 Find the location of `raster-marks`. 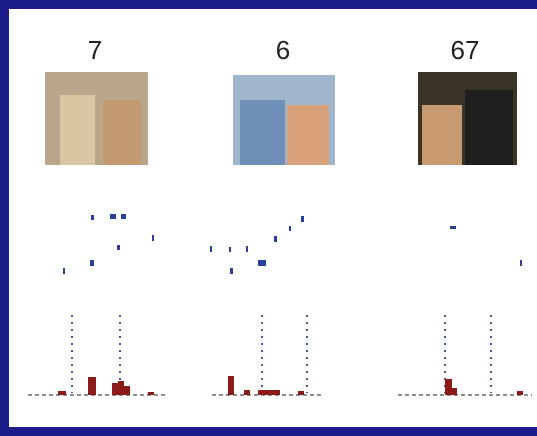

raster-marks is located at coordinates (292, 244).